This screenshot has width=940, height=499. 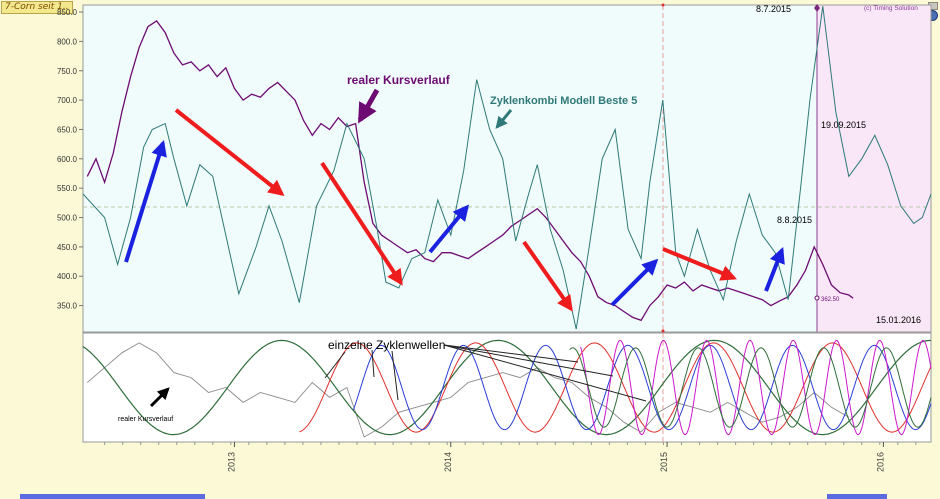 What do you see at coordinates (485, 373) in the screenshot?
I see `wave-pointer-lines` at bounding box center [485, 373].